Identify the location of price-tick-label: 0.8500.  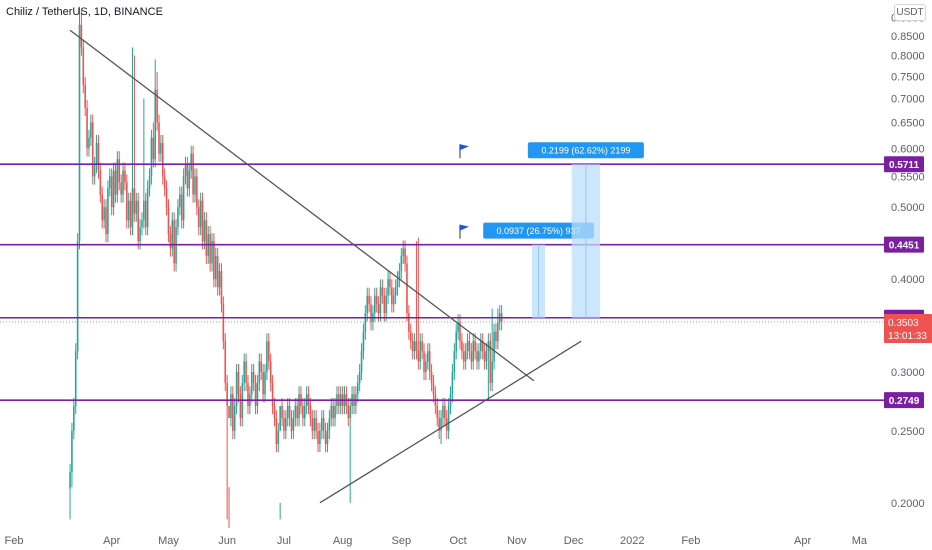
(908, 37).